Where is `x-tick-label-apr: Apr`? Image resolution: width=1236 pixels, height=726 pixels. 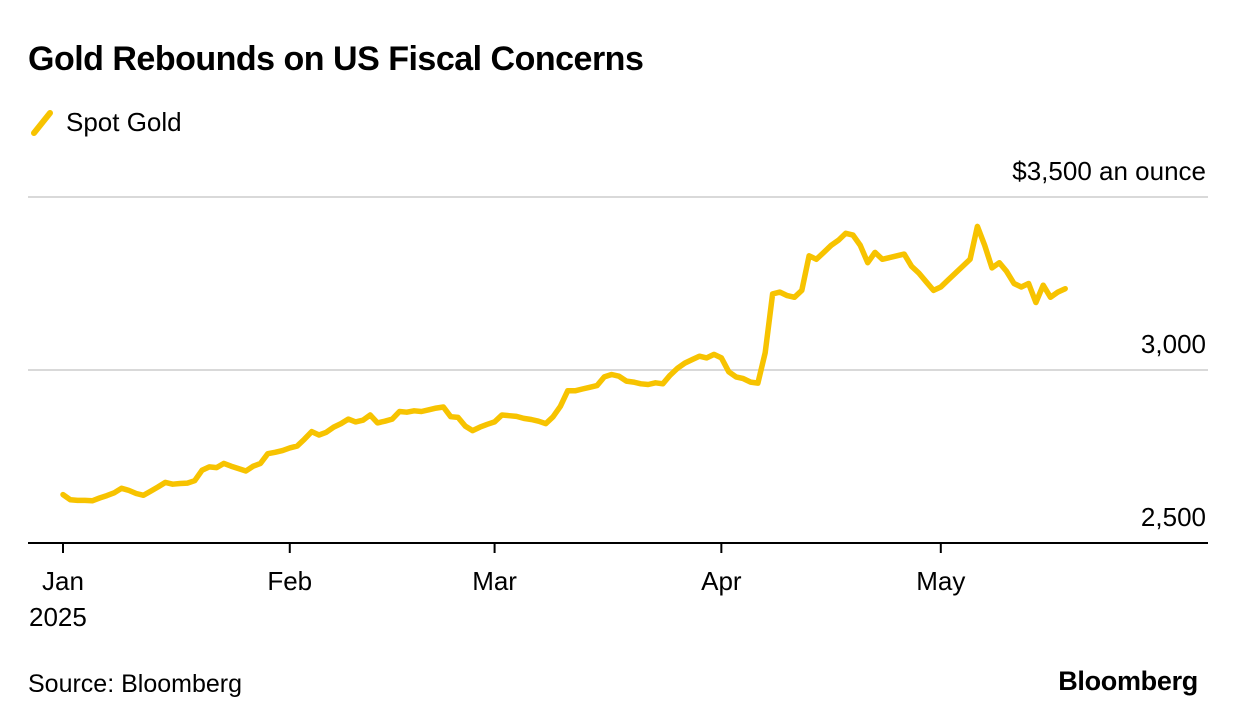 x-tick-label-apr: Apr is located at coordinates (721, 581).